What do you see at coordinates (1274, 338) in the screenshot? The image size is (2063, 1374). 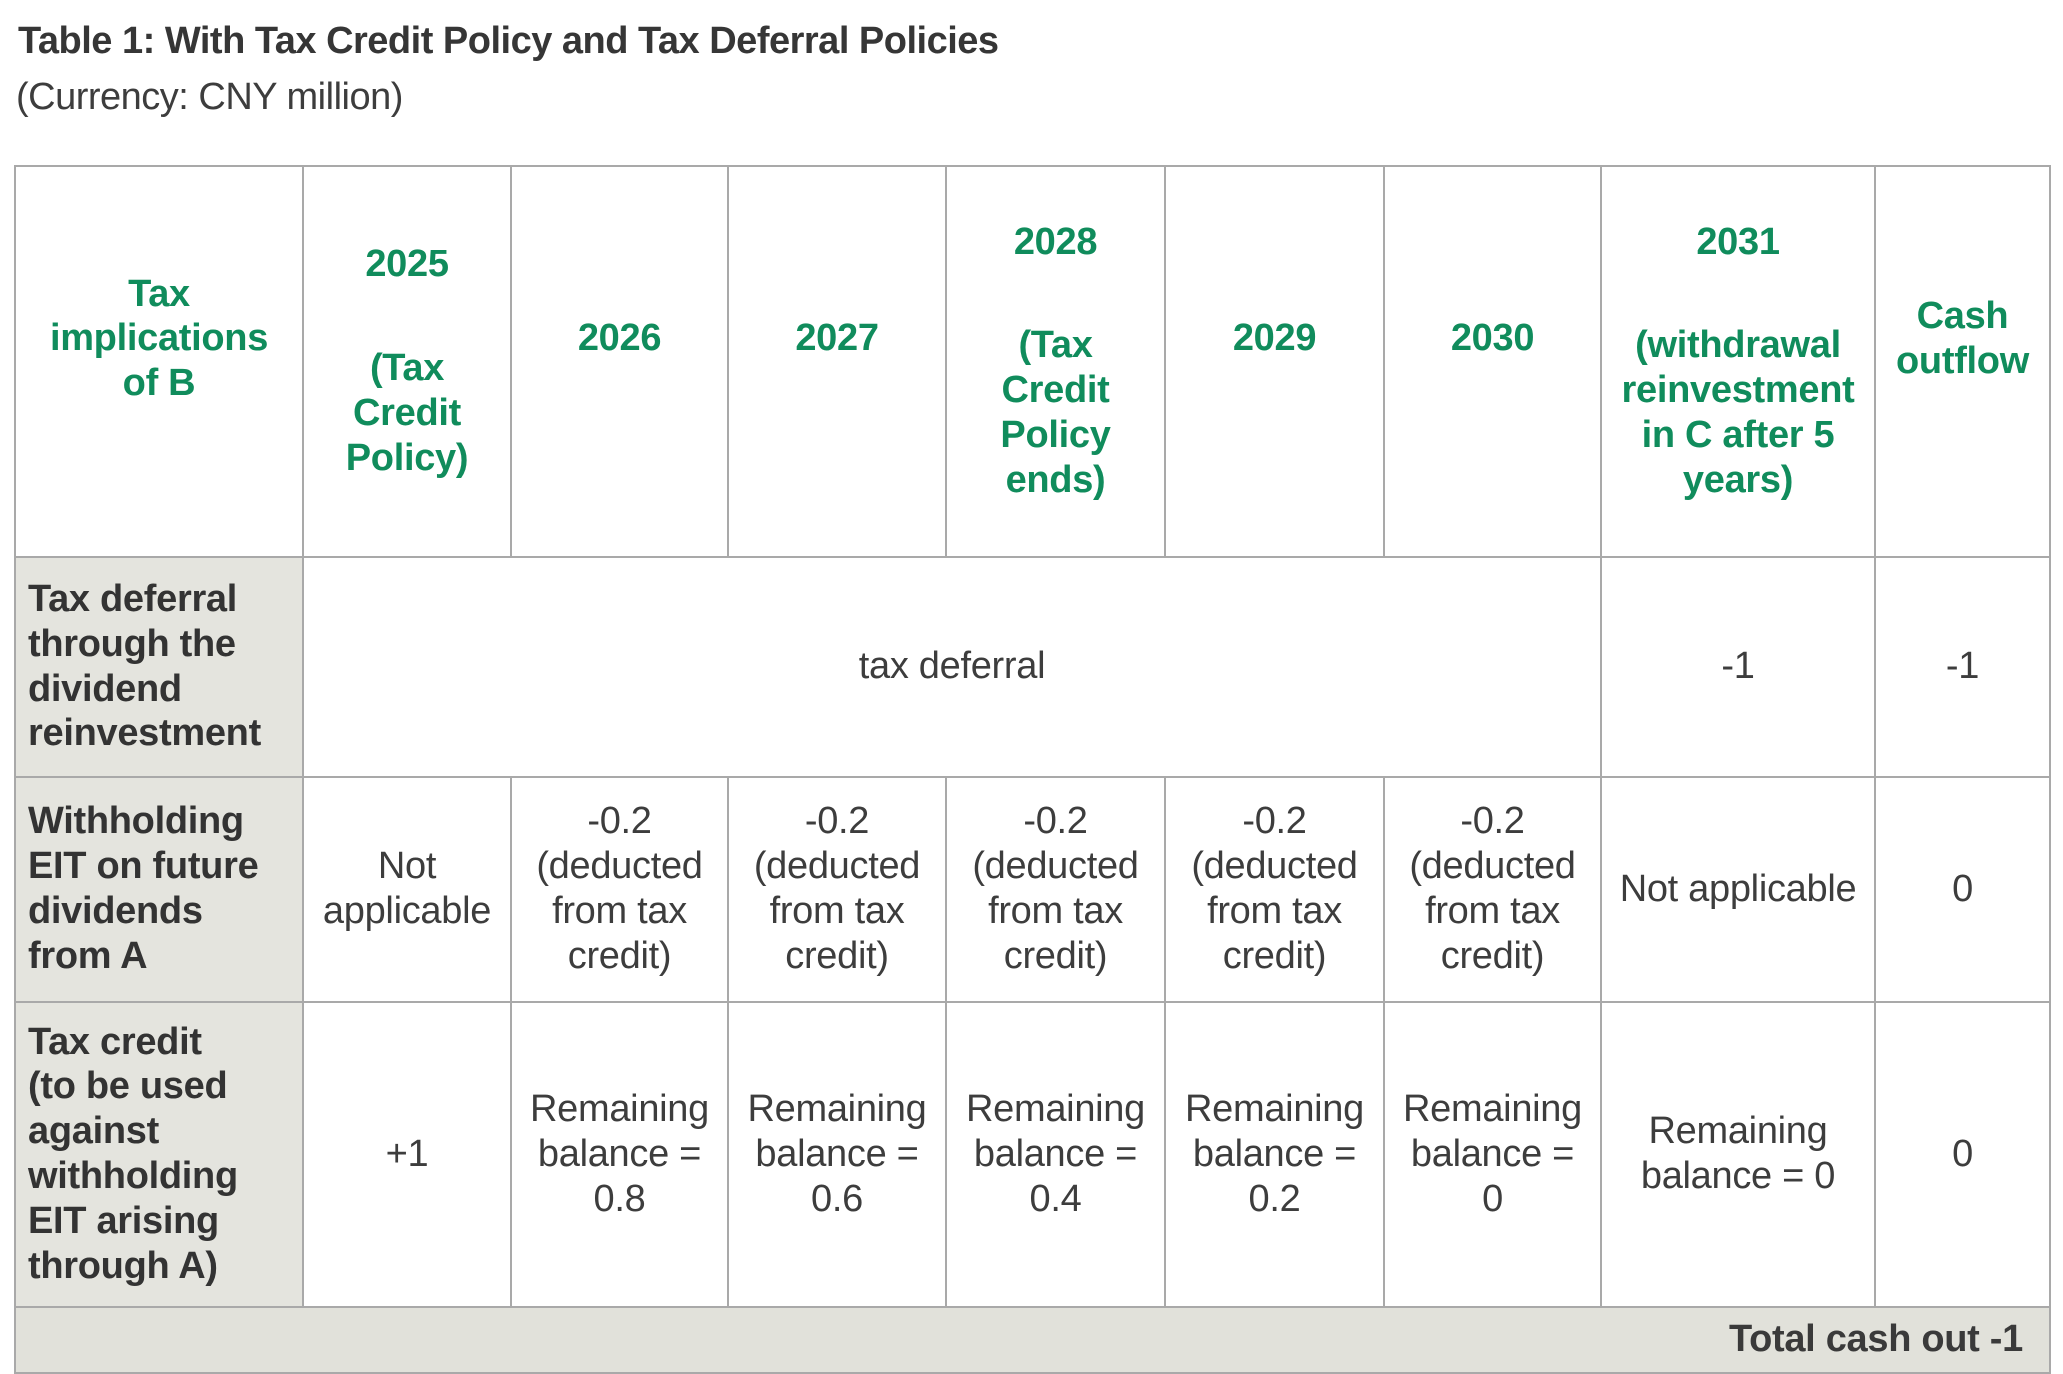 I see `col-header-label: 2029` at bounding box center [1274, 338].